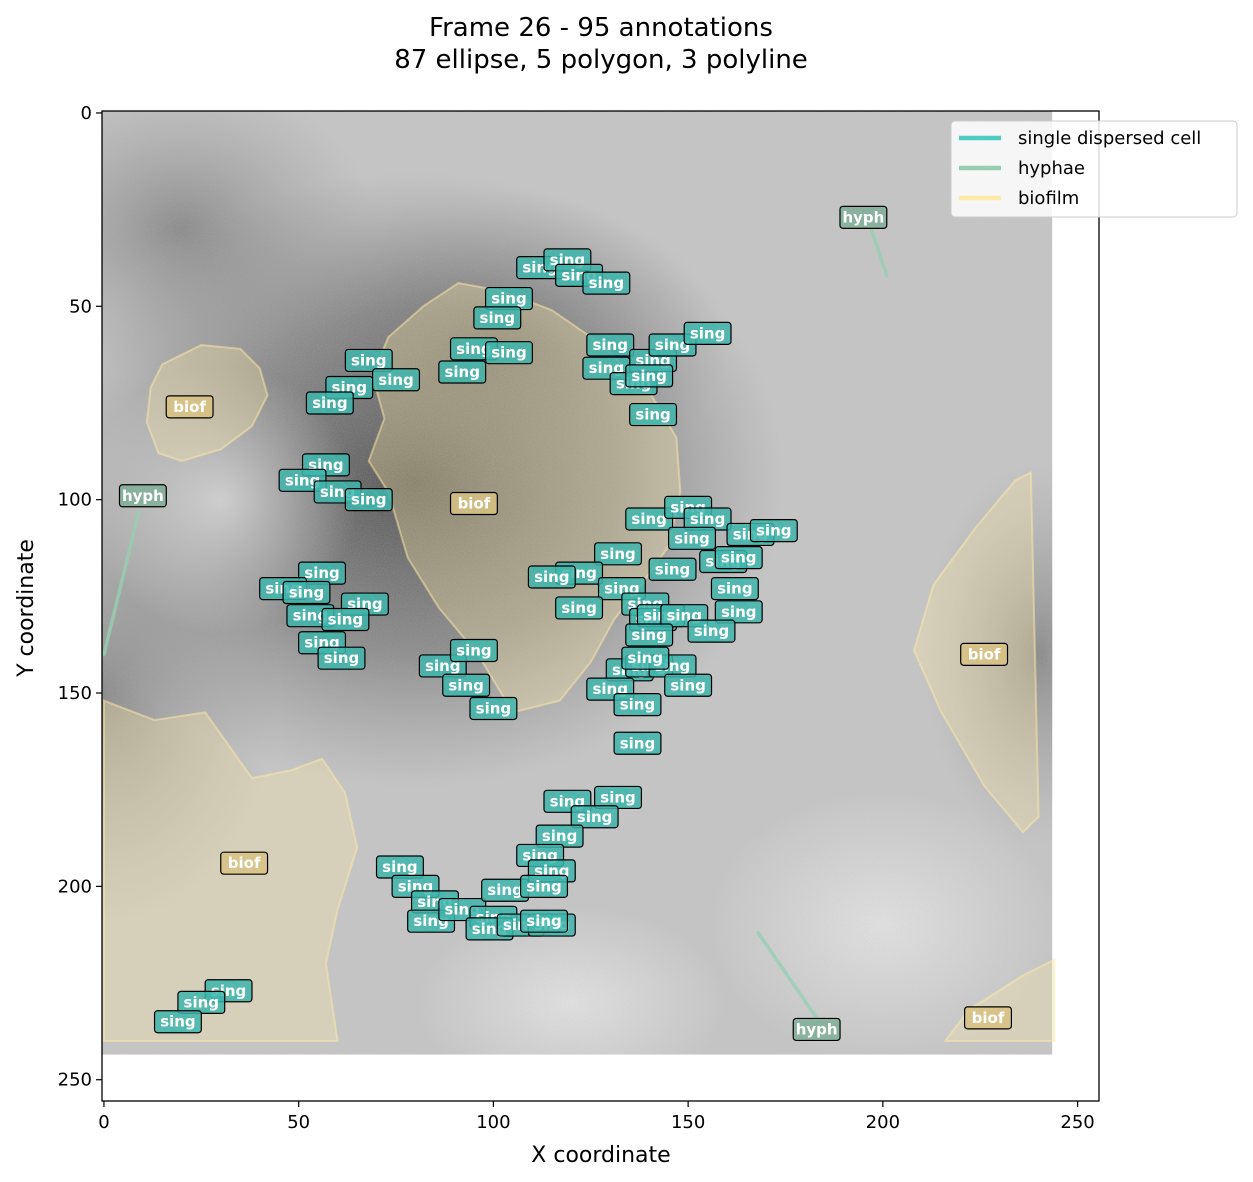  What do you see at coordinates (551, 577) in the screenshot?
I see `cell-label-37-box` at bounding box center [551, 577].